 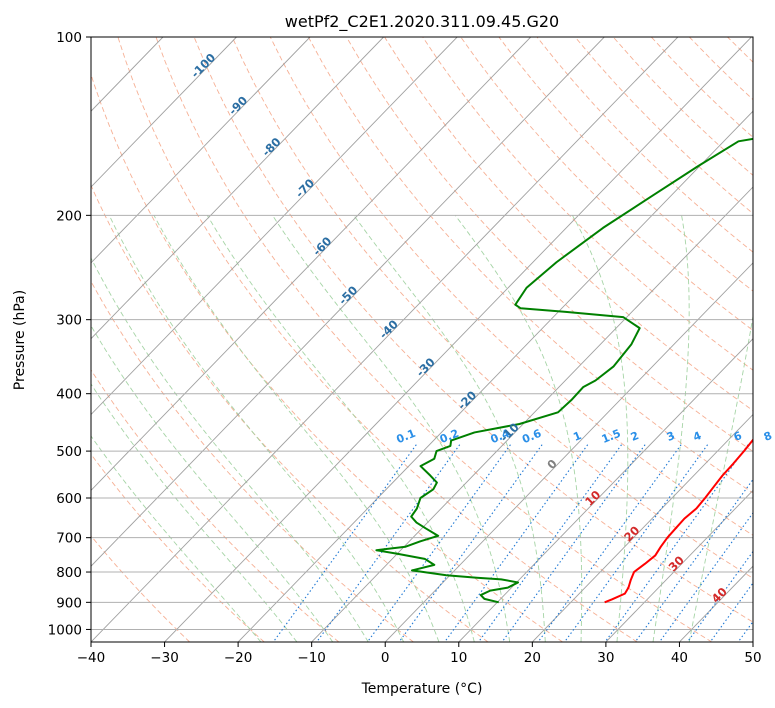 What do you see at coordinates (385, 658) in the screenshot?
I see `x-tick-label: 0` at bounding box center [385, 658].